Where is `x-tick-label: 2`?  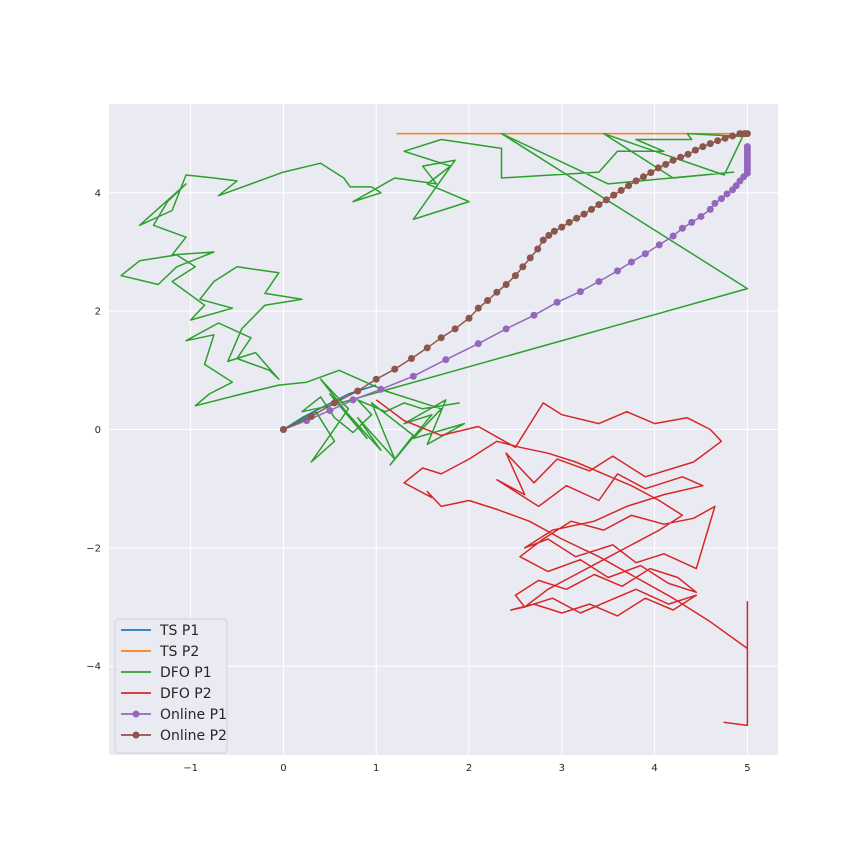 x-tick-label: 2 is located at coordinates (469, 768).